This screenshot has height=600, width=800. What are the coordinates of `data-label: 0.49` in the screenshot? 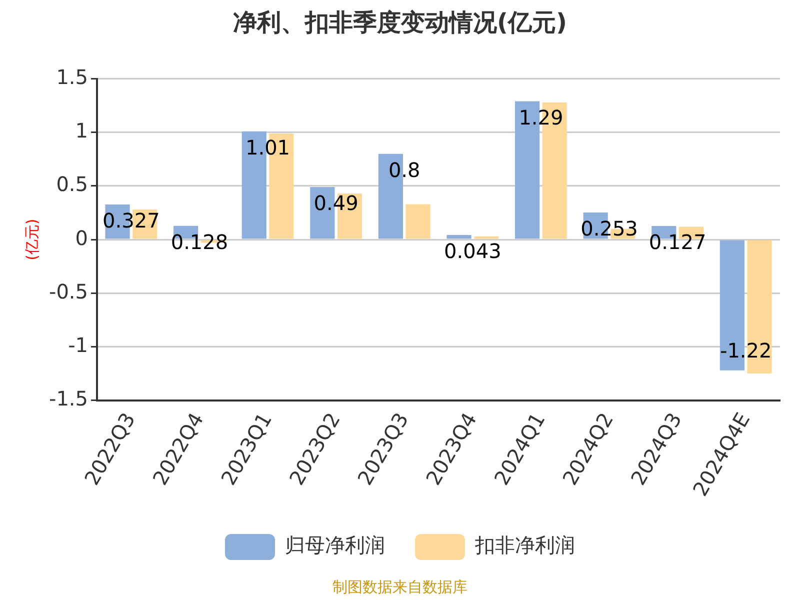 It's located at (336, 203).